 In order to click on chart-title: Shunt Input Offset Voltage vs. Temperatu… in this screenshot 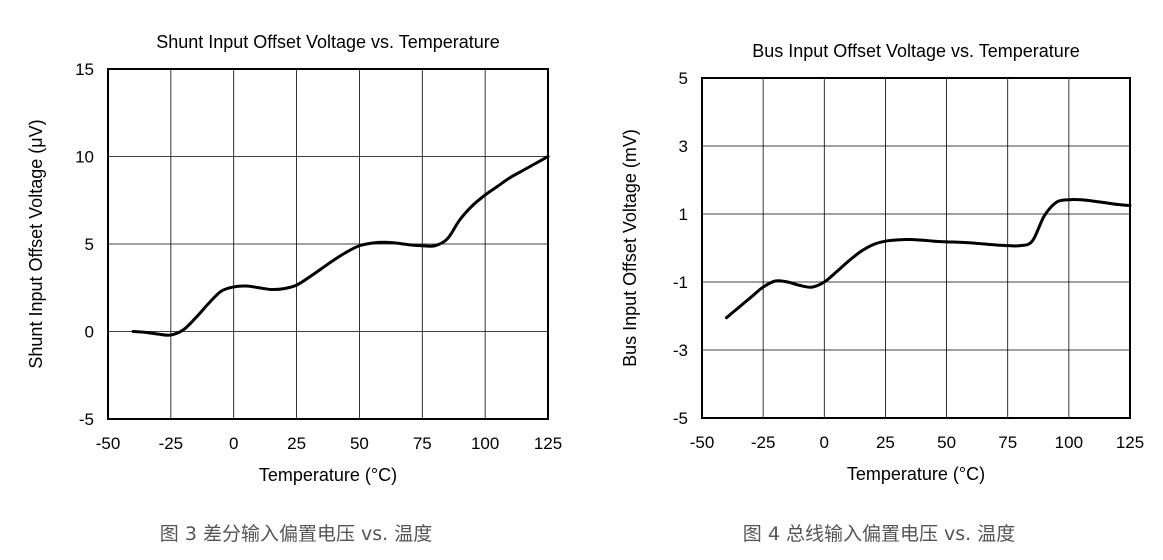, I will do `click(328, 42)`.